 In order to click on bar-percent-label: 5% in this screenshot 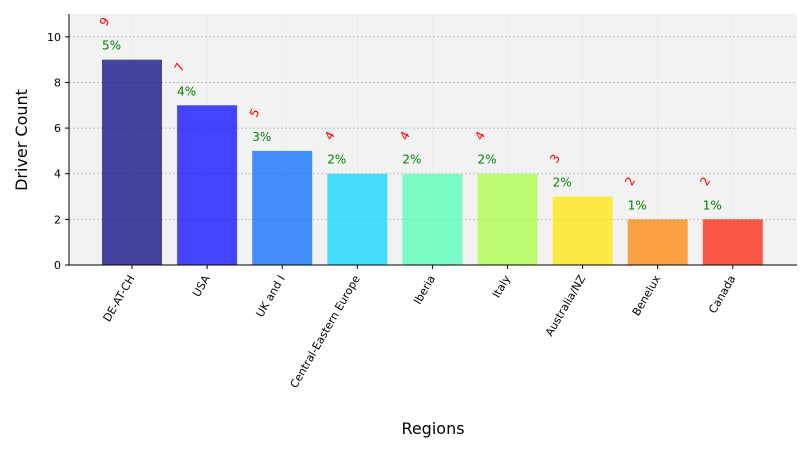, I will do `click(111, 46)`.